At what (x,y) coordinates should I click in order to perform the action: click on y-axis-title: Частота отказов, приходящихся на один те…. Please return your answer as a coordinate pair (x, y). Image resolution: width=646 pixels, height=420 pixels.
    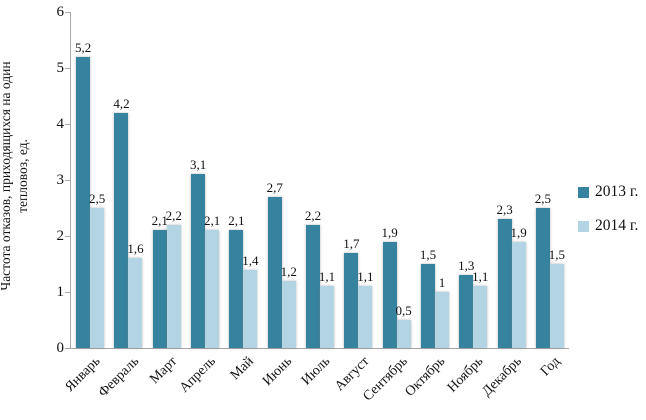
    Looking at the image, I should click on (16, 178).